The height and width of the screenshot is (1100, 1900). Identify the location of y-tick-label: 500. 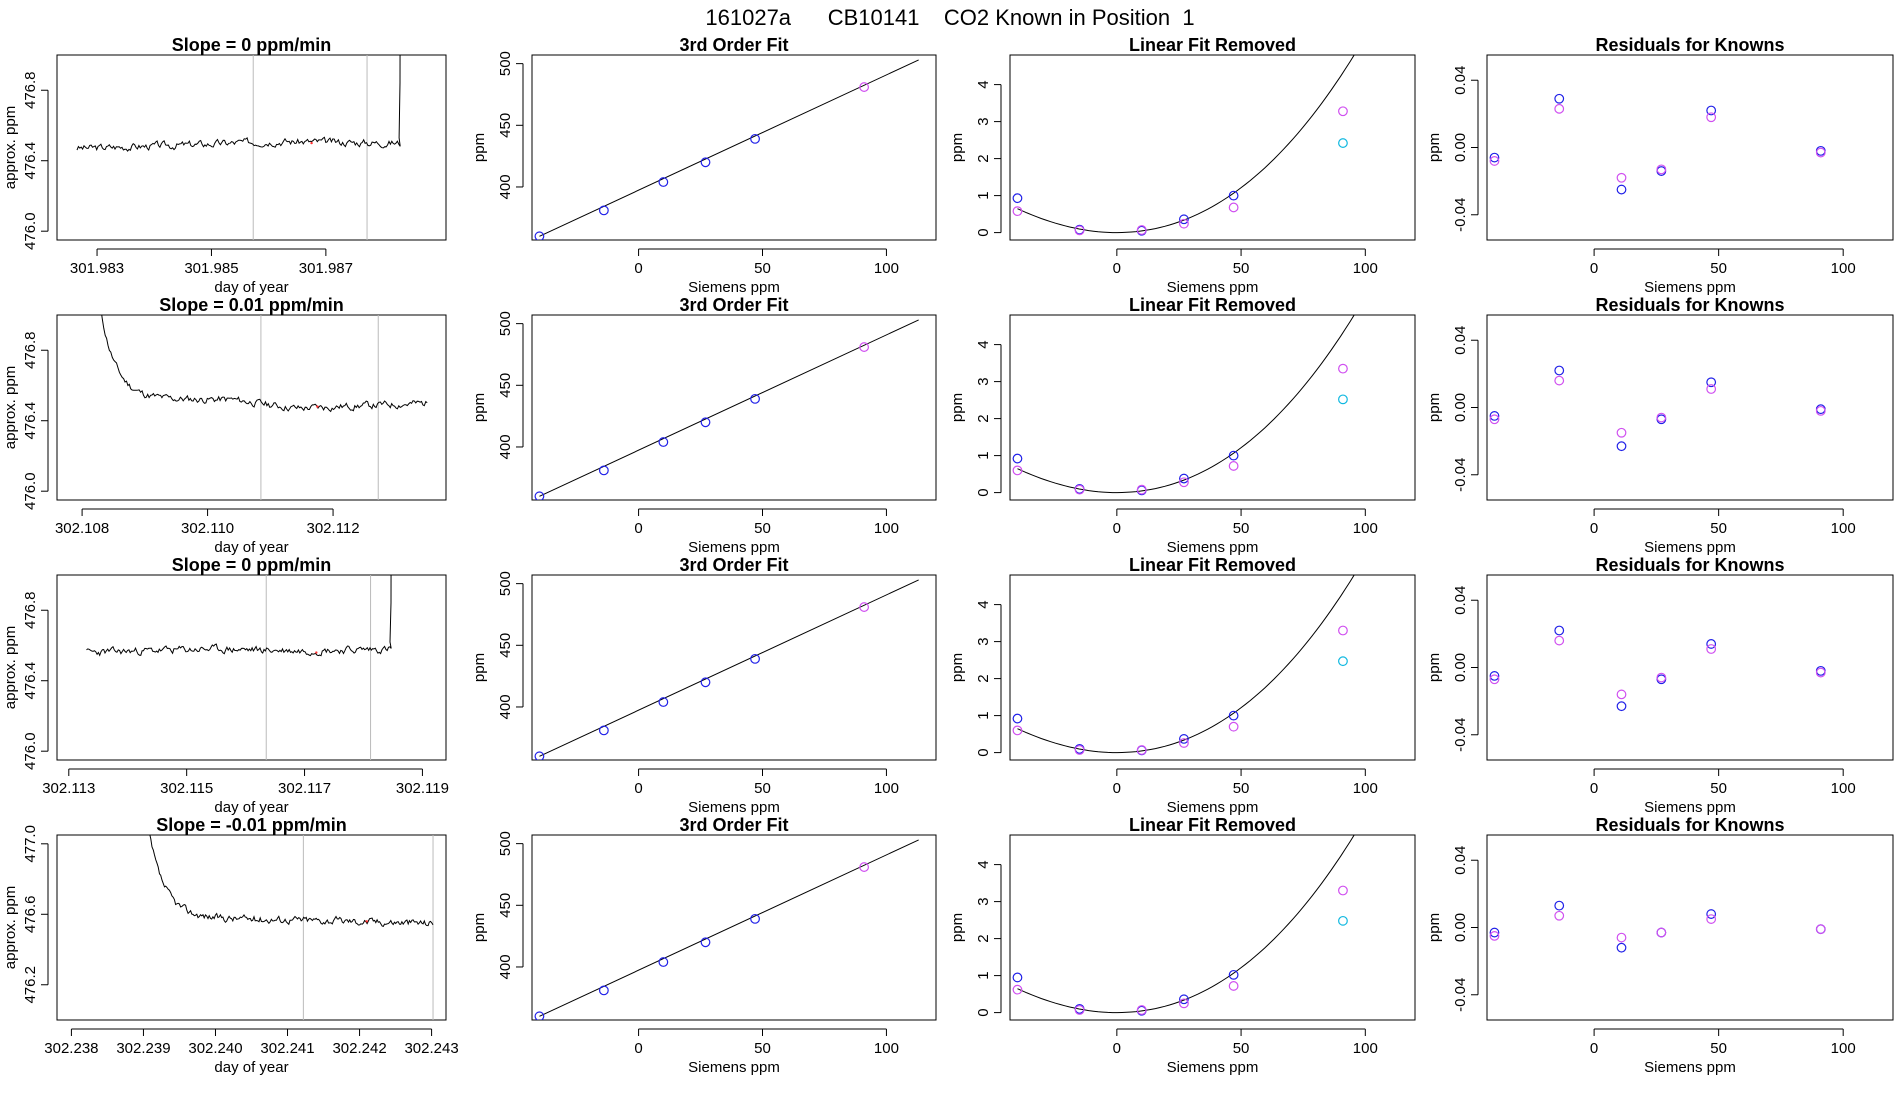
(505, 843).